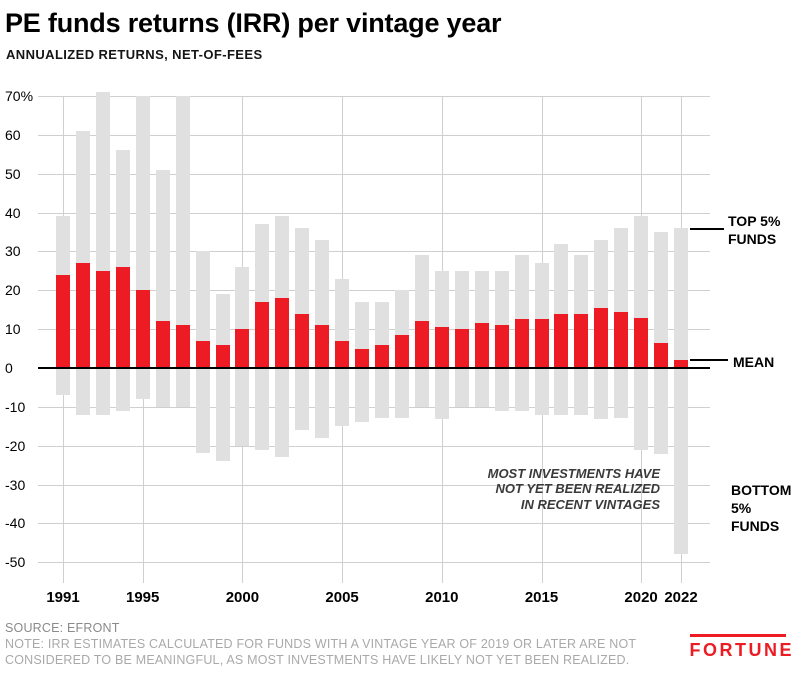  What do you see at coordinates (302, 340) in the screenshot?
I see `bar-mean-2003` at bounding box center [302, 340].